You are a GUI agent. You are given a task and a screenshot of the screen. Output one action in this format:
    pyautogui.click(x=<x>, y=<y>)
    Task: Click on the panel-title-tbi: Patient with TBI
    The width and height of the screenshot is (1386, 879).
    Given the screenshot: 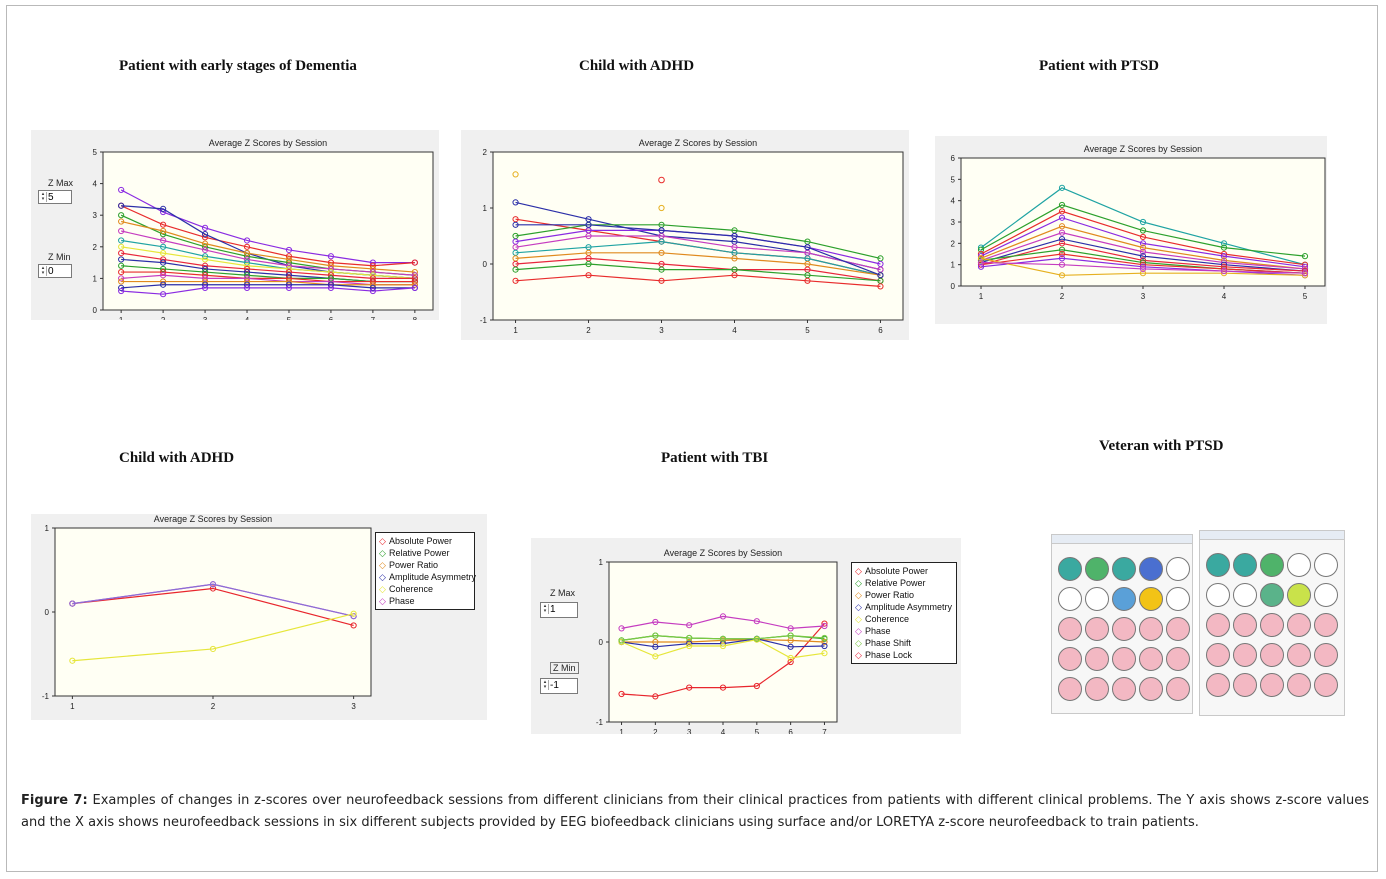 What is the action you would take?
    pyautogui.click(x=715, y=458)
    